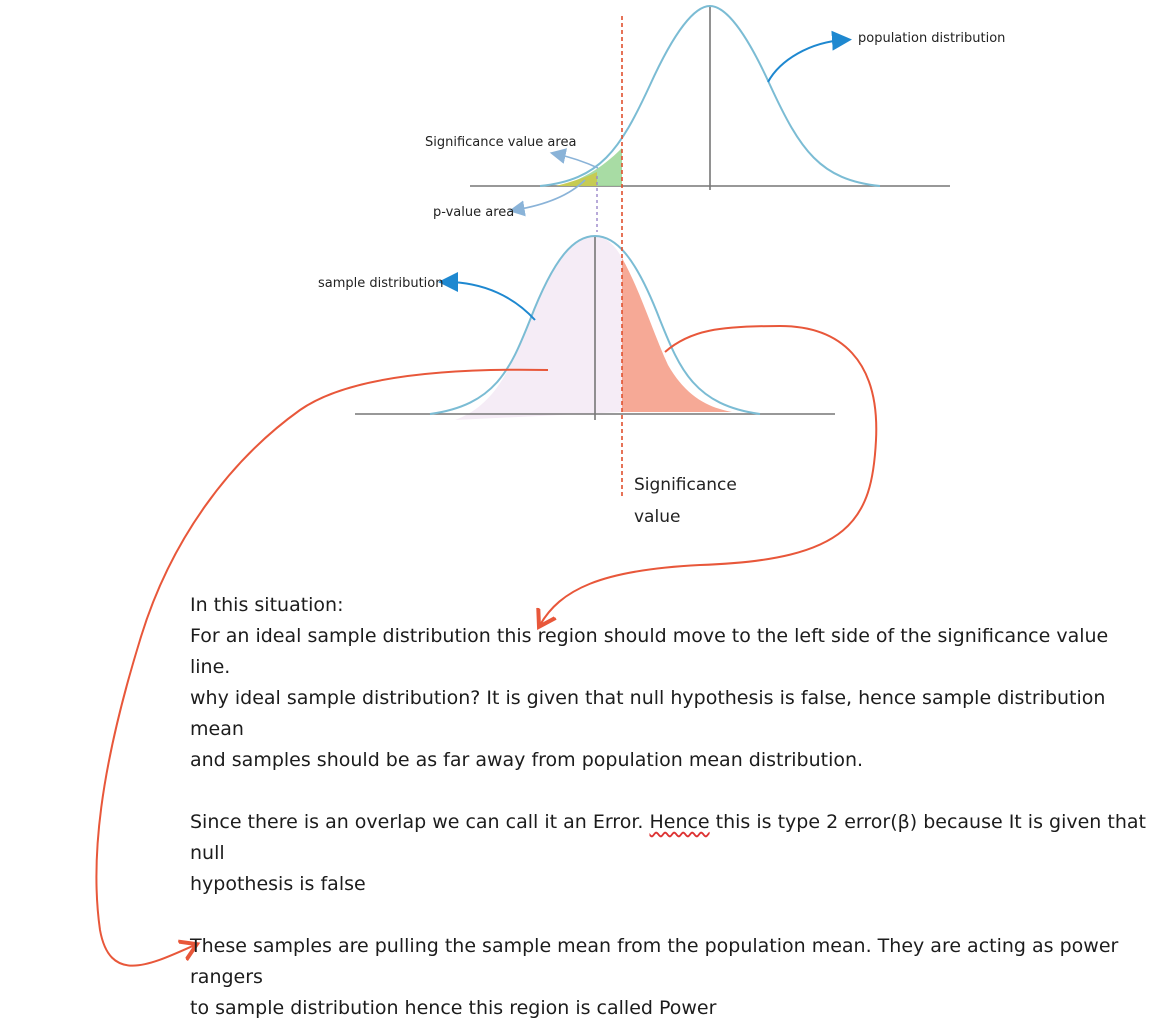  What do you see at coordinates (657, 517) in the screenshot?
I see `significance-value-label-line2: value` at bounding box center [657, 517].